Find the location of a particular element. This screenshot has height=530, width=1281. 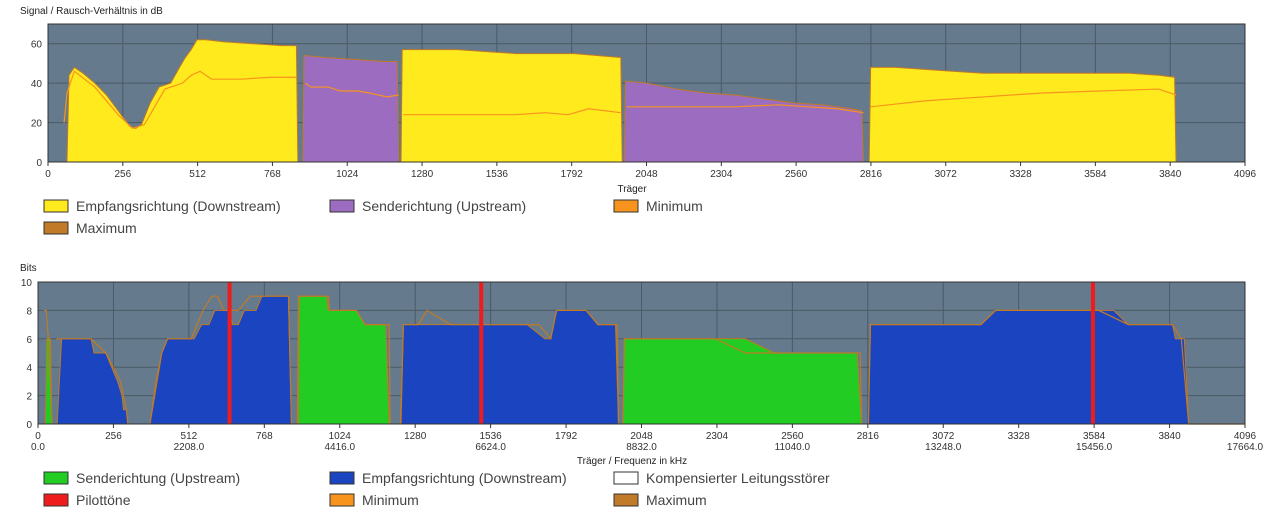

snr-xlabel: Träger is located at coordinates (632, 189).